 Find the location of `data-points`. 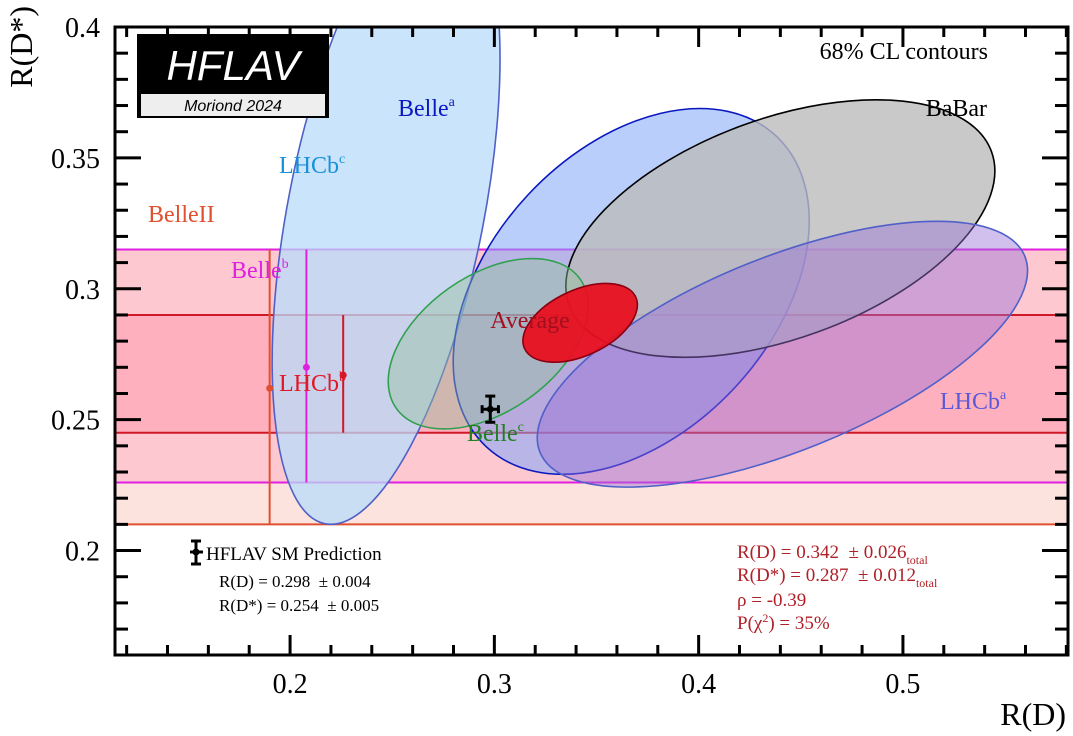

data-points is located at coordinates (383, 387).